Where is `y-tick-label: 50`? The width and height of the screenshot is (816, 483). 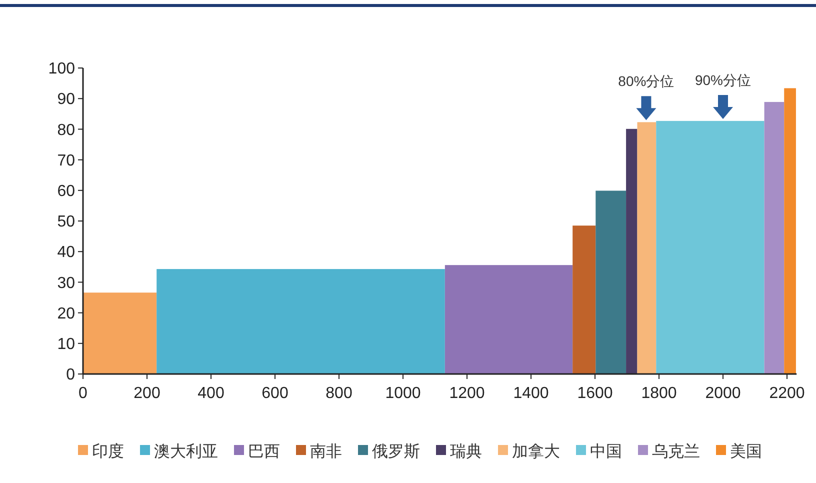
y-tick-label: 50 is located at coordinates (66, 222).